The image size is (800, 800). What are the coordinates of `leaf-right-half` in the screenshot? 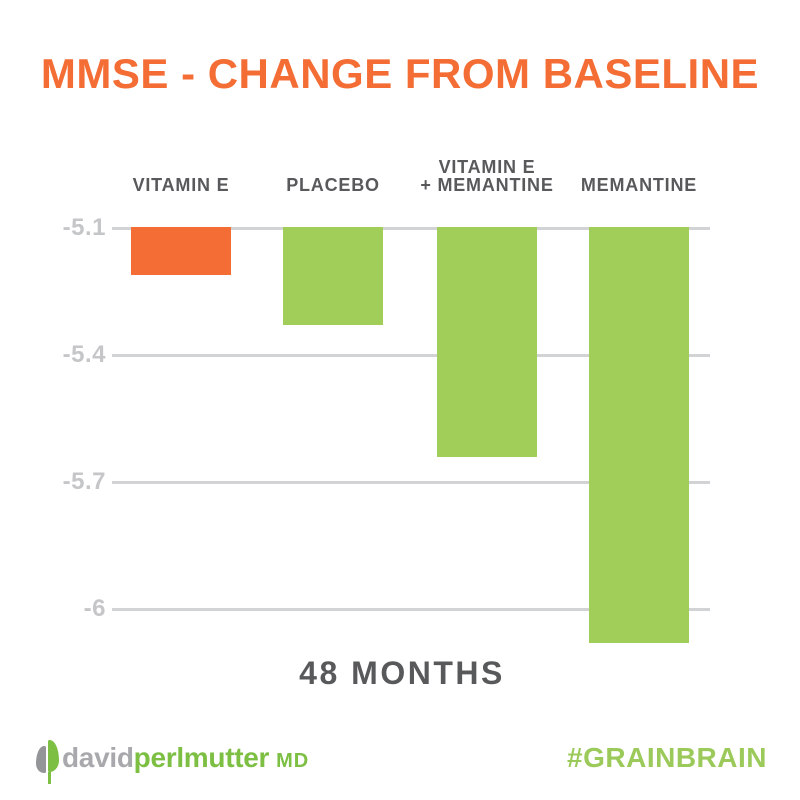 It's located at (53, 756).